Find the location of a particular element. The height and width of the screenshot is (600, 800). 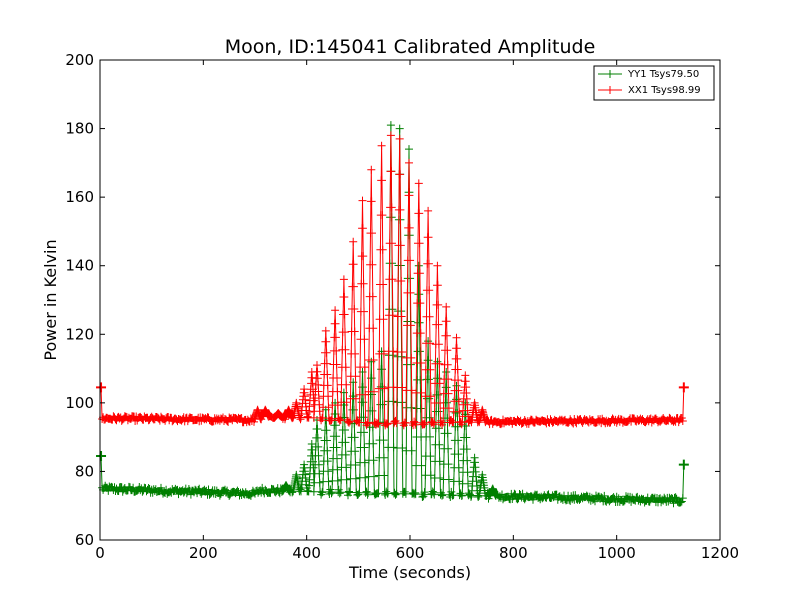

legend-label-xx1: XX1 Tsys98.99 is located at coordinates (664, 90).